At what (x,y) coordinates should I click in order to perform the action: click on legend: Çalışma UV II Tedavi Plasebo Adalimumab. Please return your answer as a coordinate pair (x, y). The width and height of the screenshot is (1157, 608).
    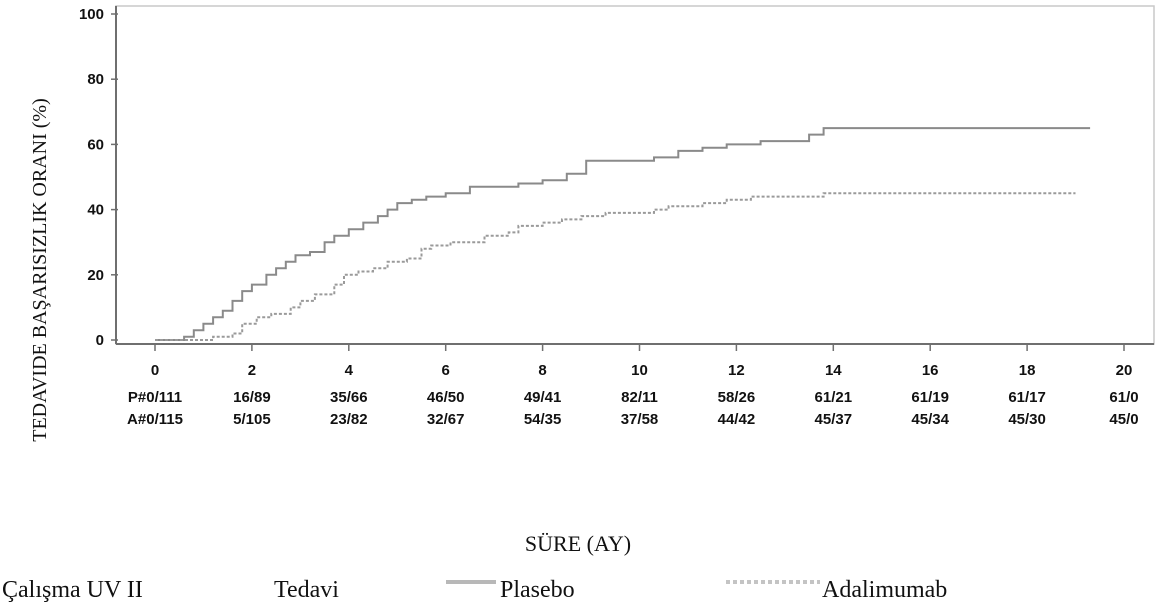
    Looking at the image, I should click on (474, 590).